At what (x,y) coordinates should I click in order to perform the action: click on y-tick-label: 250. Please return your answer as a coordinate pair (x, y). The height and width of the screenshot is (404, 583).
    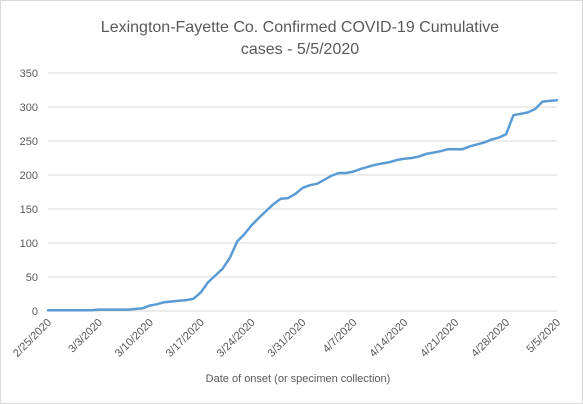
    Looking at the image, I should click on (29, 142).